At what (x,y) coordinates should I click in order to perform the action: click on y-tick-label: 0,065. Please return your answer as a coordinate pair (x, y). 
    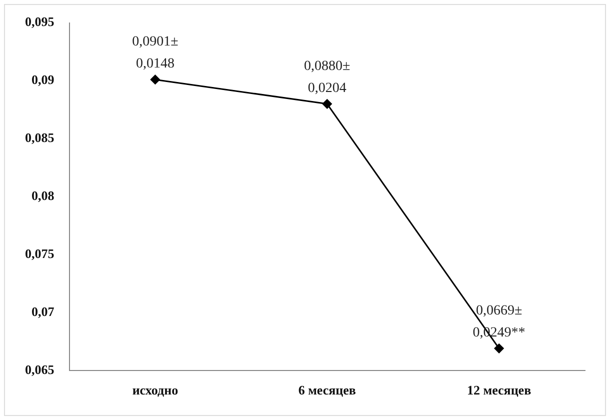
    Looking at the image, I should click on (40, 369).